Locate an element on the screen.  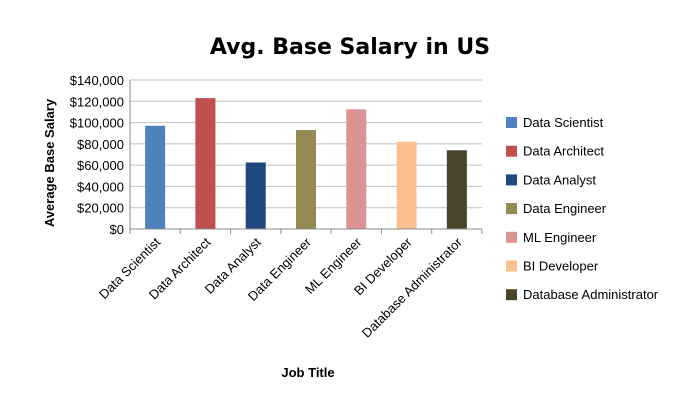
y-tick-label: $20,000 is located at coordinates (100, 208).